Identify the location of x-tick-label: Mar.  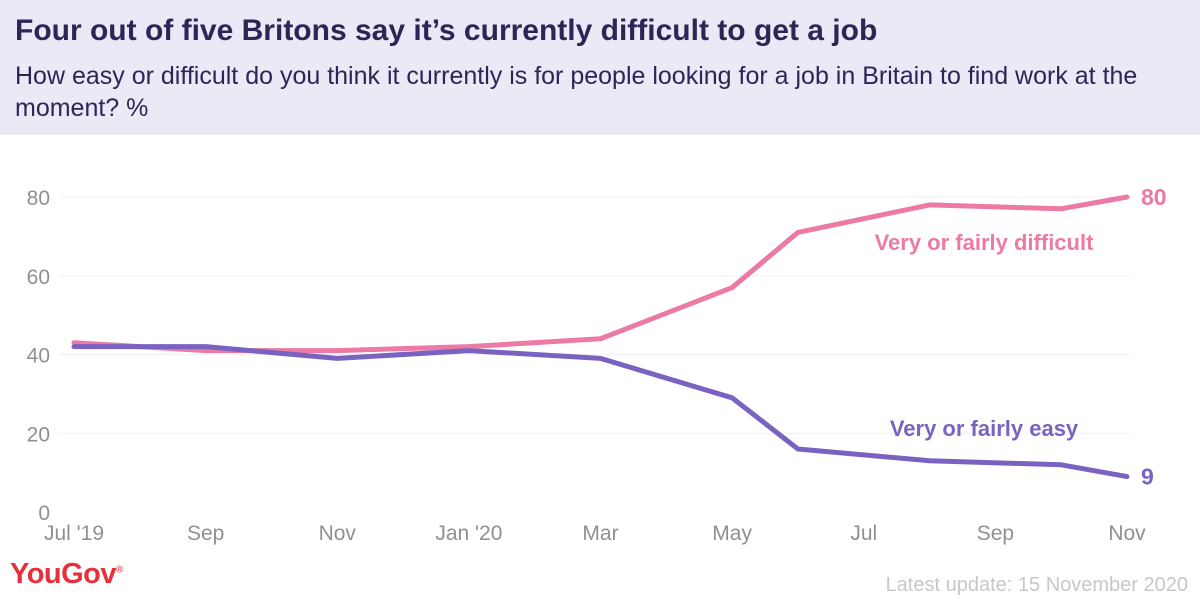
(600, 533).